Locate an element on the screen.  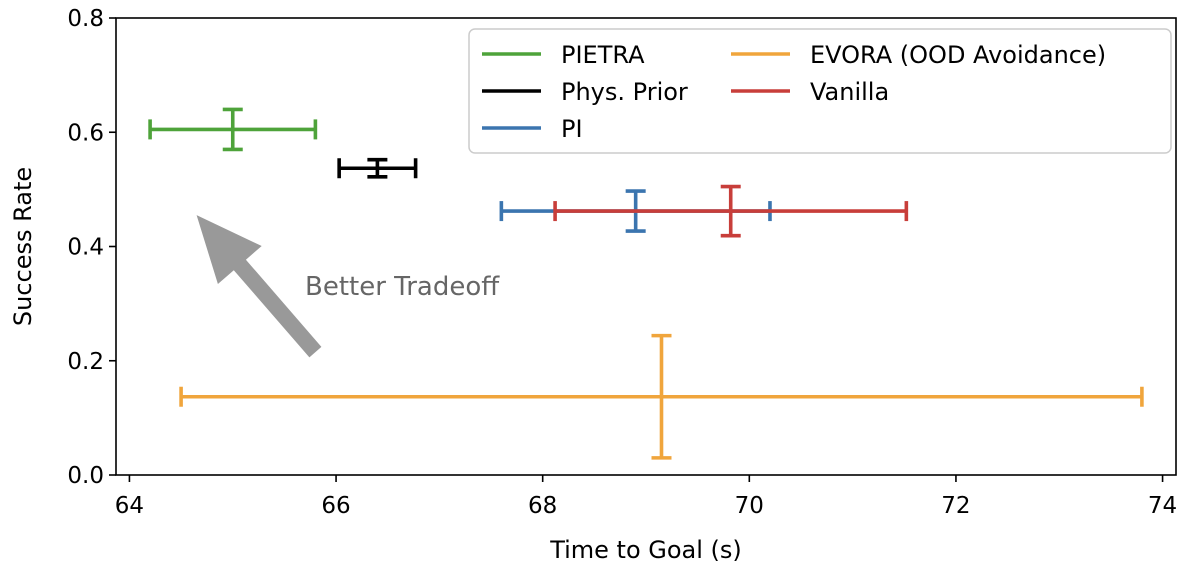
legend-entry-phys-prior: Phys. Prior is located at coordinates (585, 92).